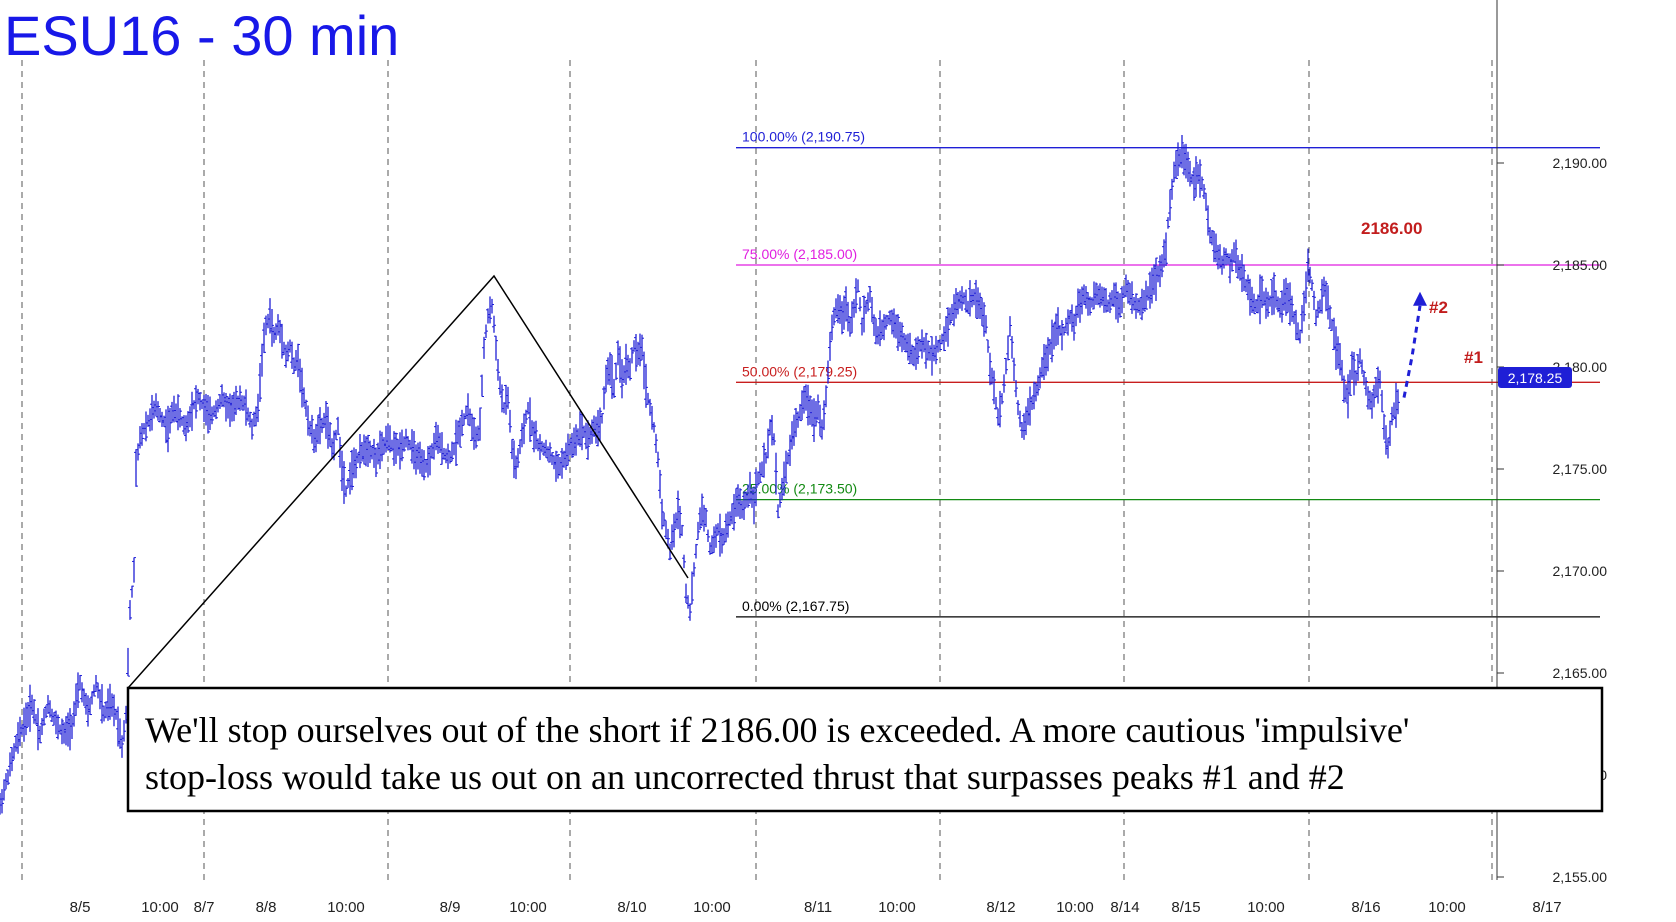 The image size is (1676, 922). Describe the element at coordinates (803, 137) in the screenshot. I see `fib-level-label: 100.00% (2,190.75)` at that location.